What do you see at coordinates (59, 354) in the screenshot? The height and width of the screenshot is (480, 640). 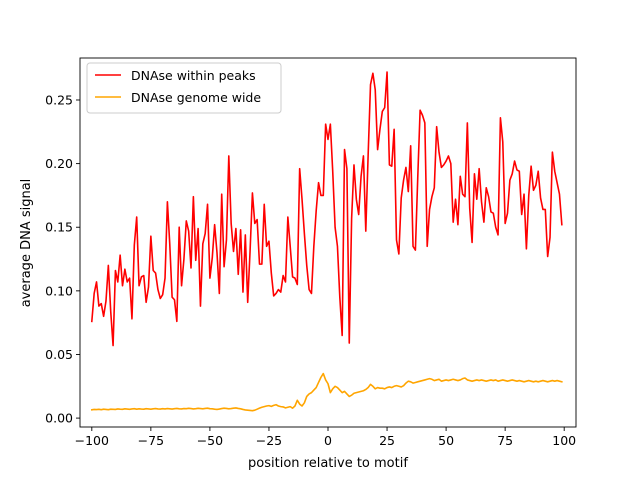 I see `y-tick-label: 0.05` at bounding box center [59, 354].